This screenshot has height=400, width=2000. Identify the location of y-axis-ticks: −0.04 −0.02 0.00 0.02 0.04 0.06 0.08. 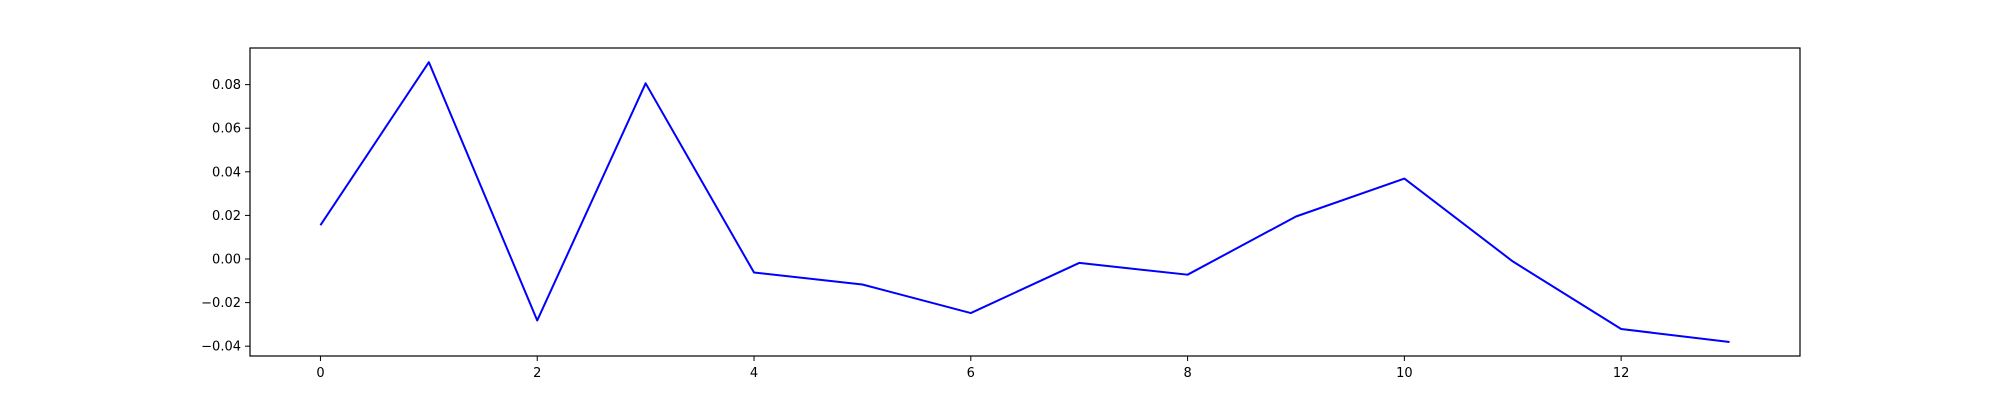
(225, 216).